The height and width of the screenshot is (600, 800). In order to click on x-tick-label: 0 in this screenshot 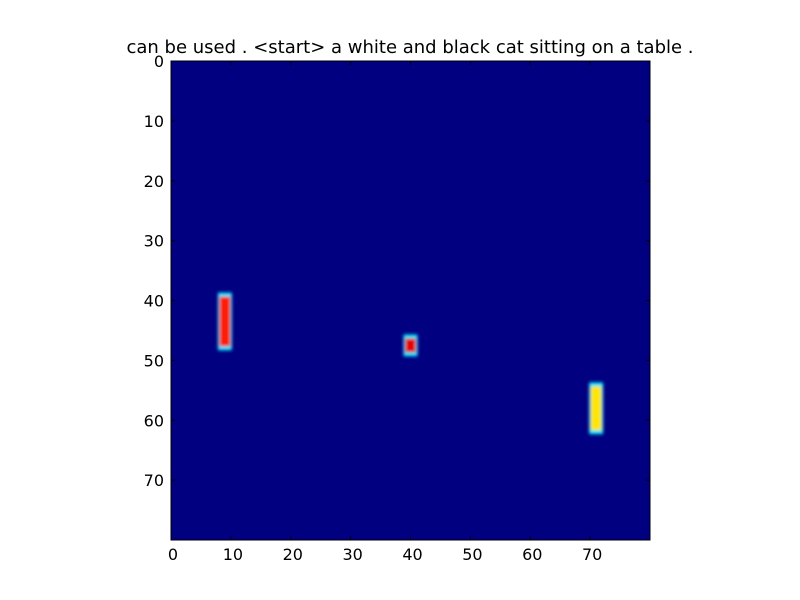, I will do `click(173, 554)`.